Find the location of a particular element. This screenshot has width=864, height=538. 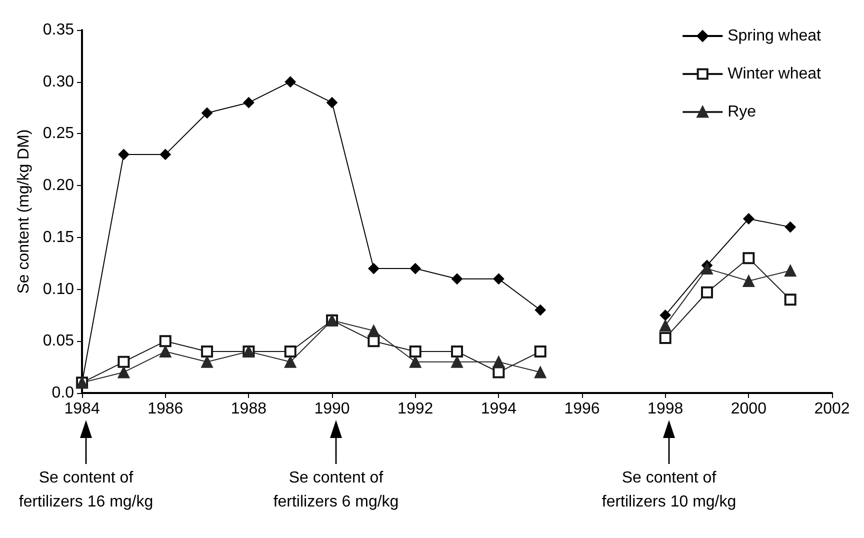

y-axis-title: Se content (mg/kg DM) is located at coordinates (24, 211).